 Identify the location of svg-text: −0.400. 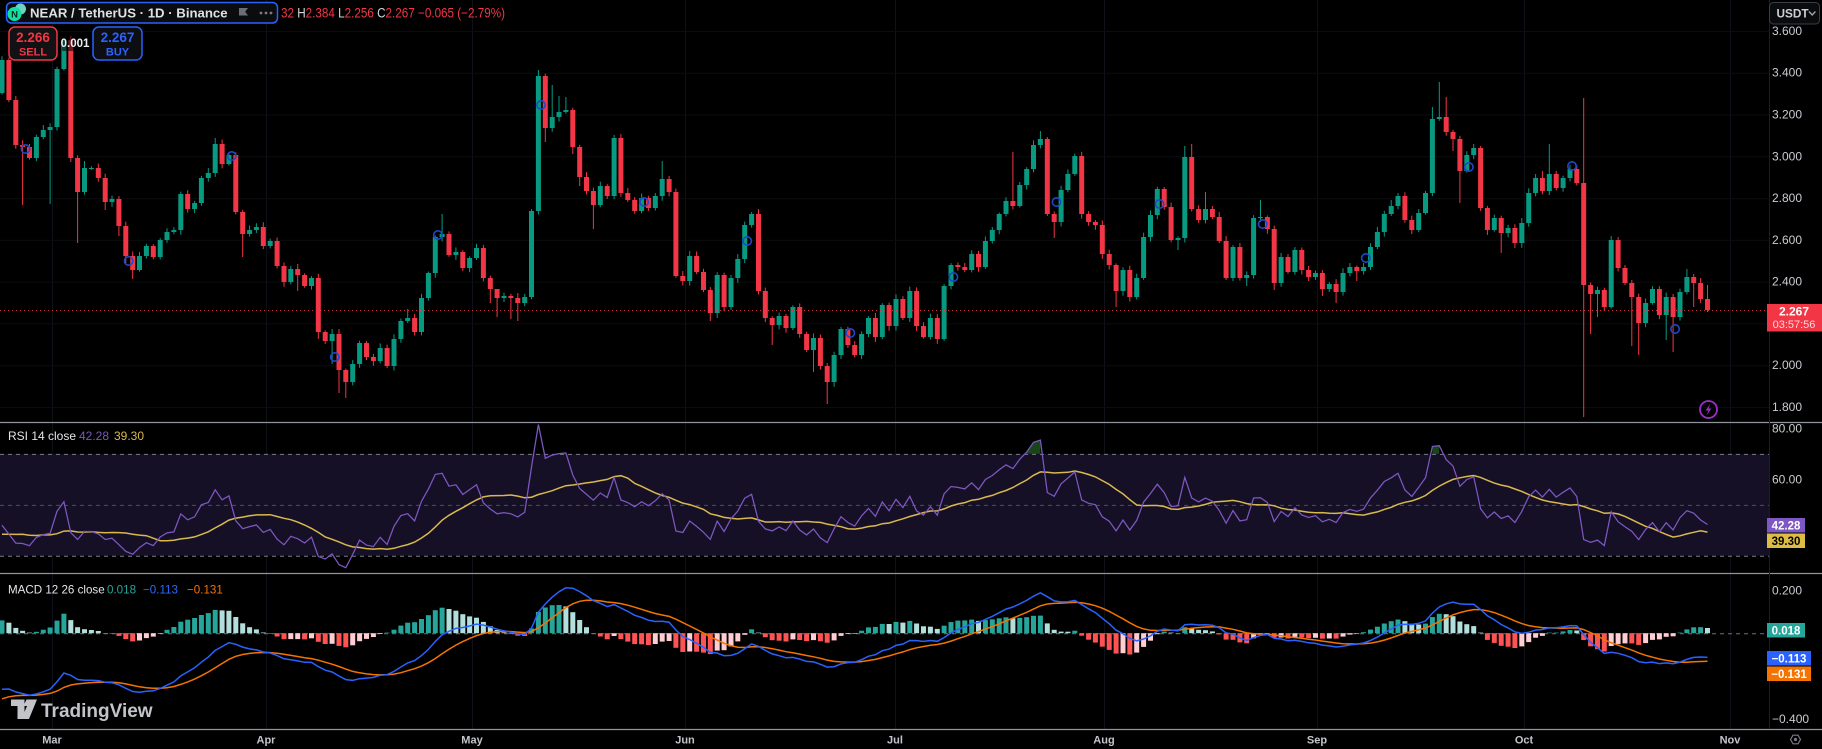
(1790, 719).